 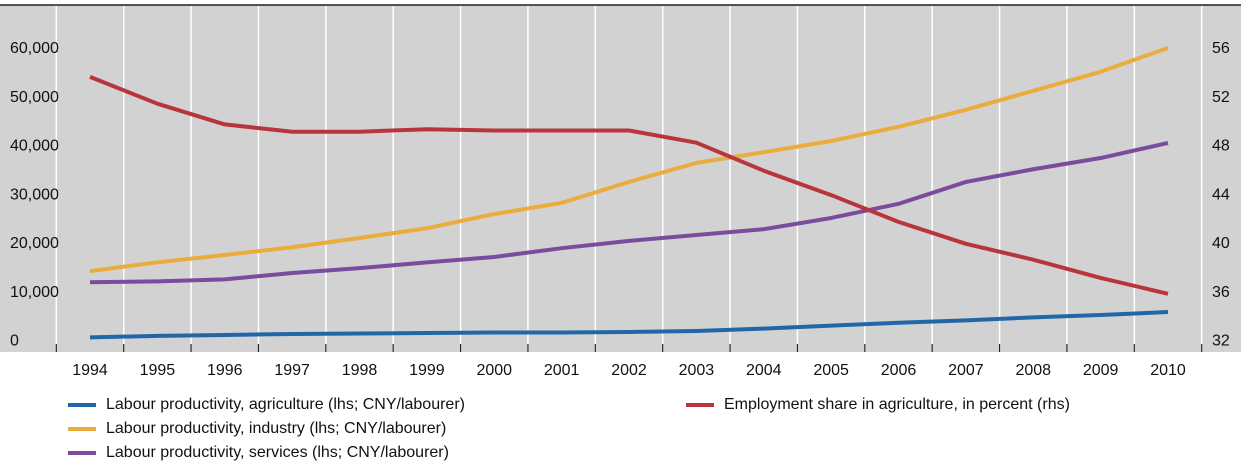 What do you see at coordinates (764, 370) in the screenshot?
I see `x-tick-label: 2004` at bounding box center [764, 370].